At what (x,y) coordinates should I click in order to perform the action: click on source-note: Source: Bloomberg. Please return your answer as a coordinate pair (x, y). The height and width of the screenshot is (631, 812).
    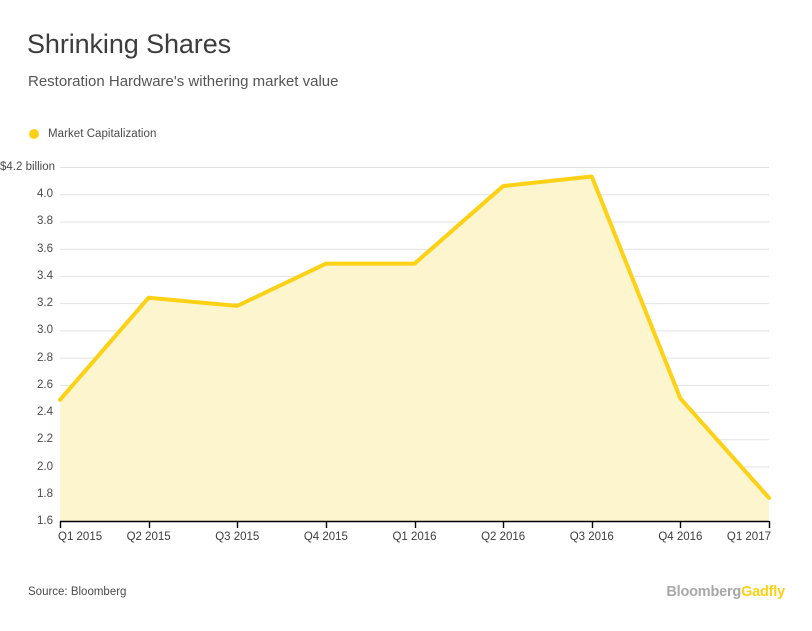
    Looking at the image, I should click on (77, 592).